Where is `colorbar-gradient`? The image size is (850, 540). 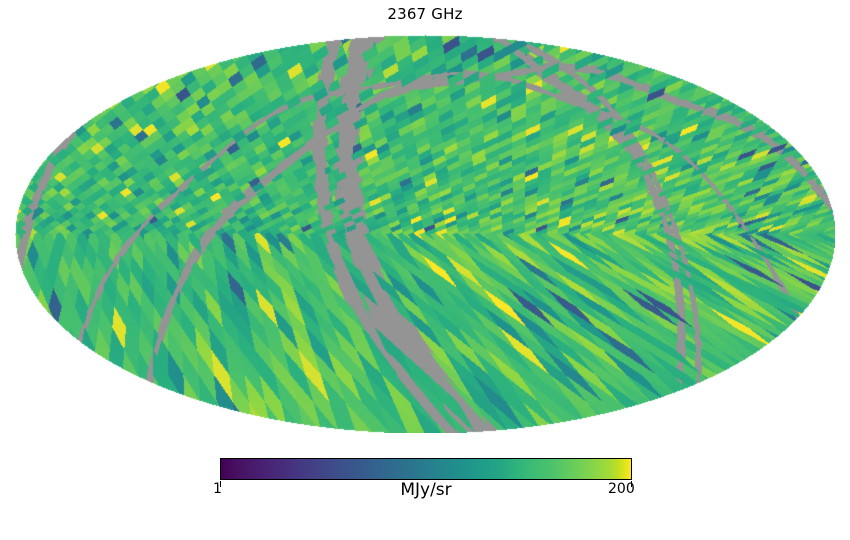 colorbar-gradient is located at coordinates (426, 469).